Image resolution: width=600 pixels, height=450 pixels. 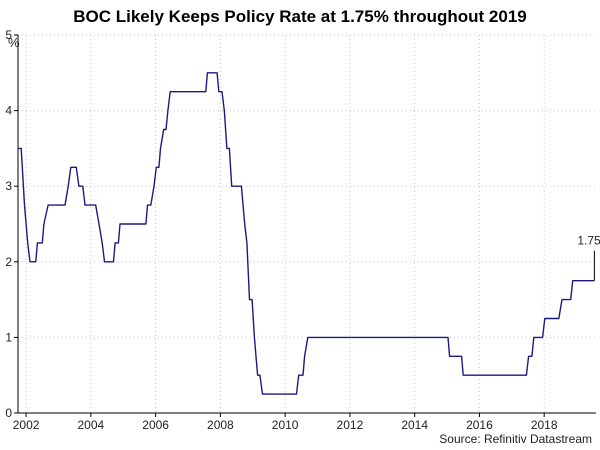 I want to click on y-tick-label: 5, so click(x=8, y=35).